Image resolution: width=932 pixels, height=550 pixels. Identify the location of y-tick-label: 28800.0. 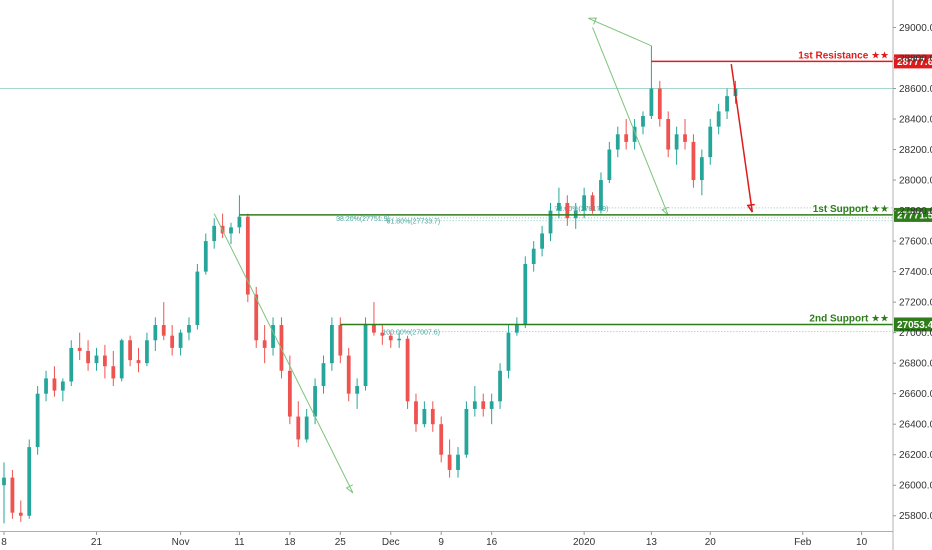
(915, 58).